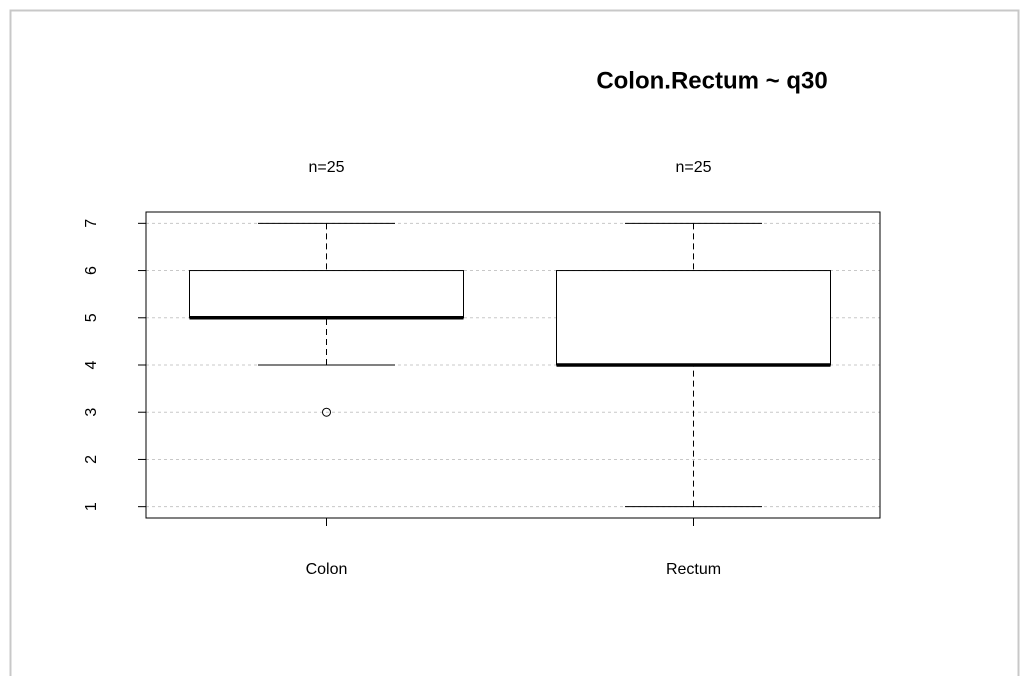 The height and width of the screenshot is (681, 1027). Describe the element at coordinates (91, 412) in the screenshot. I see `y-tick-label: 3` at that location.